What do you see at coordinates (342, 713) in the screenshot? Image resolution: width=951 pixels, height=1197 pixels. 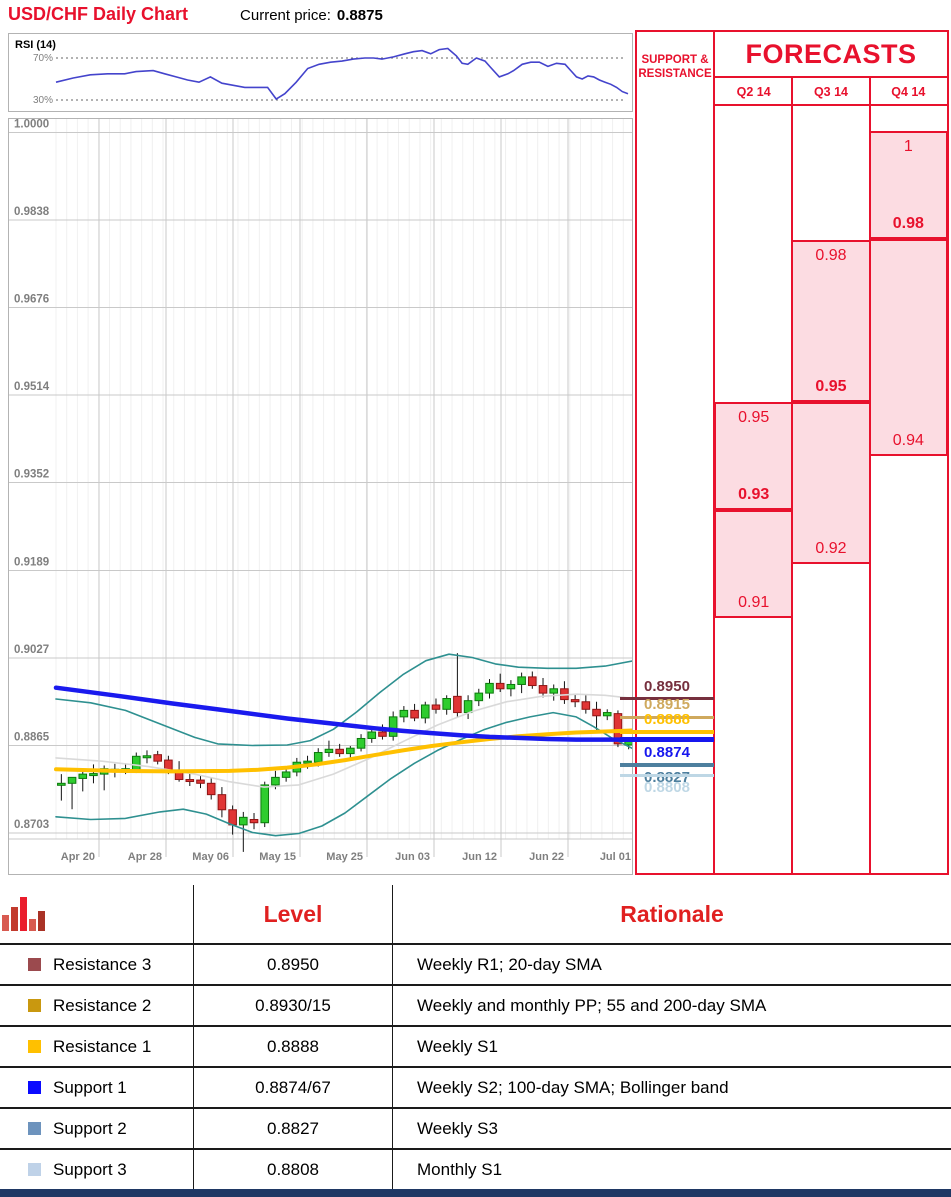 I see `sma100-line` at bounding box center [342, 713].